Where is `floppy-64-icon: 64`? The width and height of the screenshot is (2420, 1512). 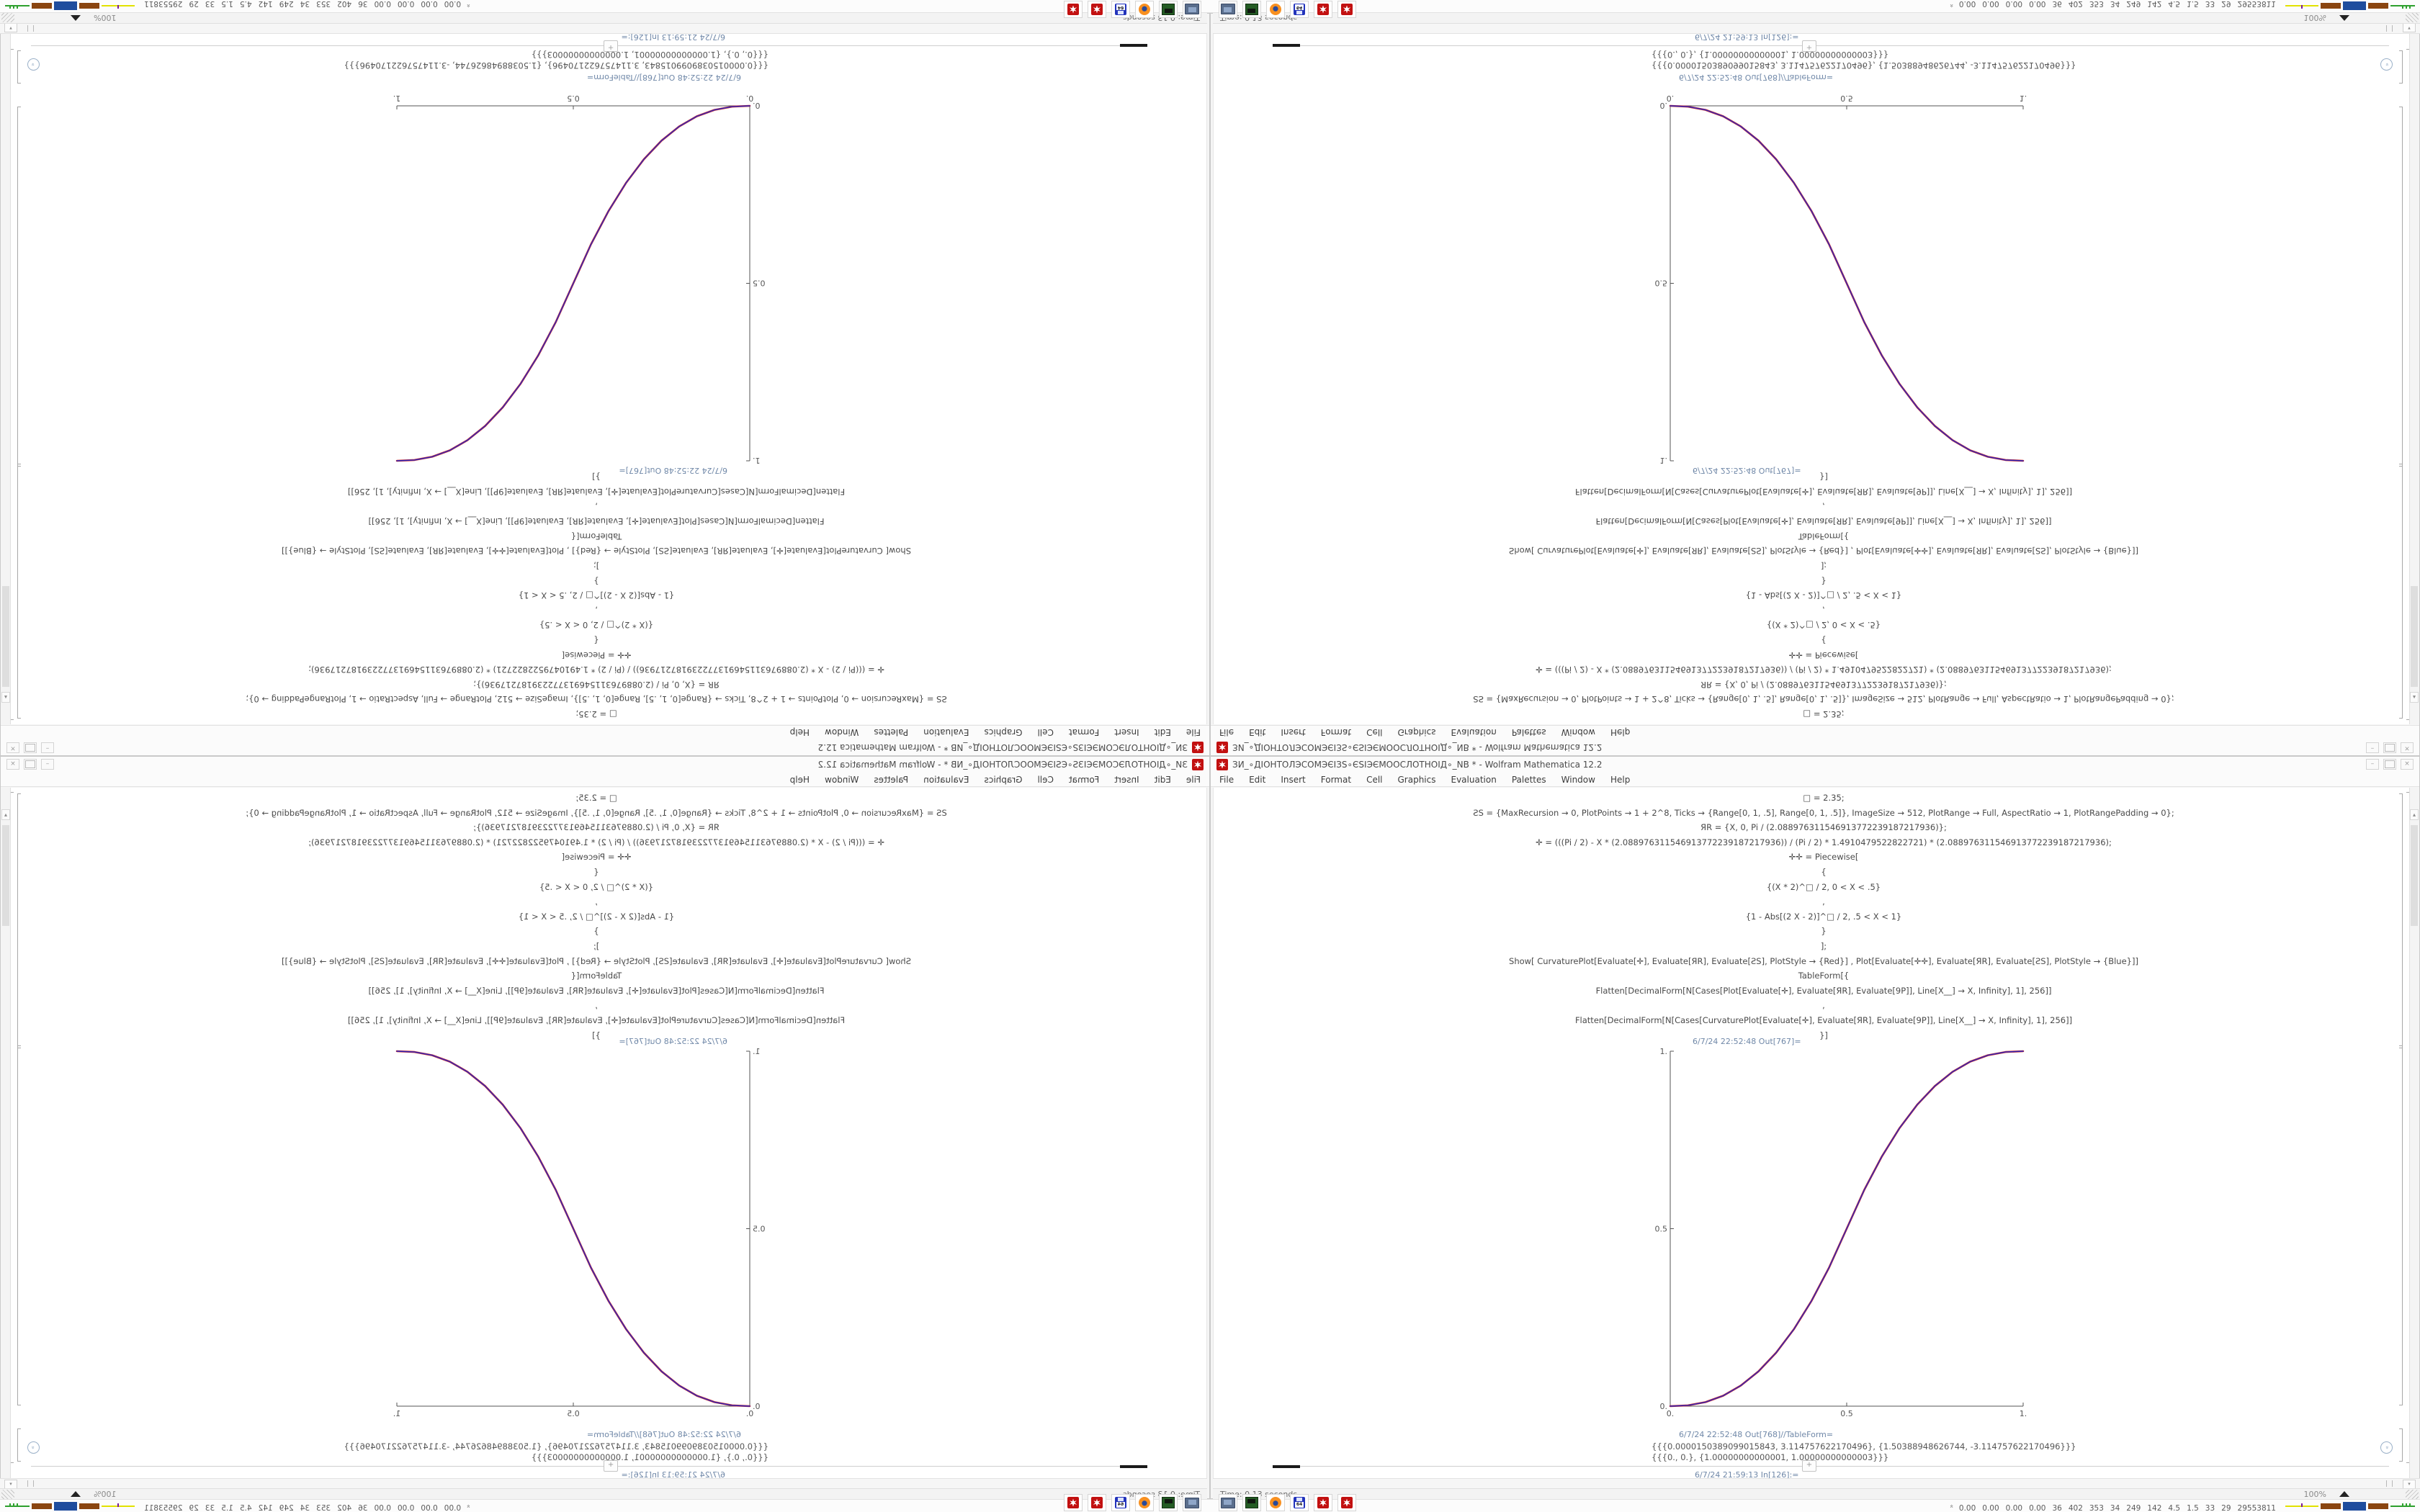
floppy-64-icon: 64 is located at coordinates (1120, 9).